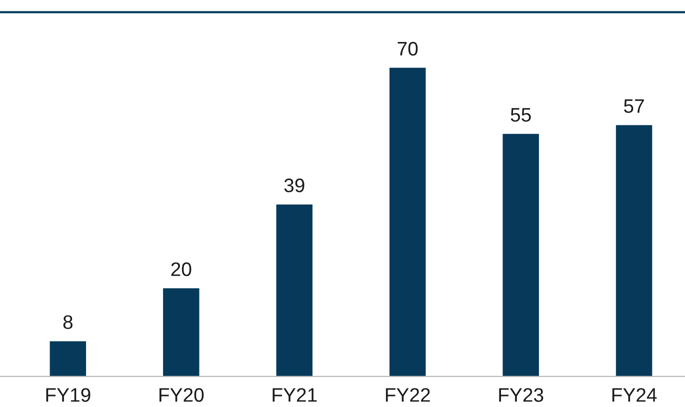  Describe the element at coordinates (634, 106) in the screenshot. I see `data-label: 57` at that location.